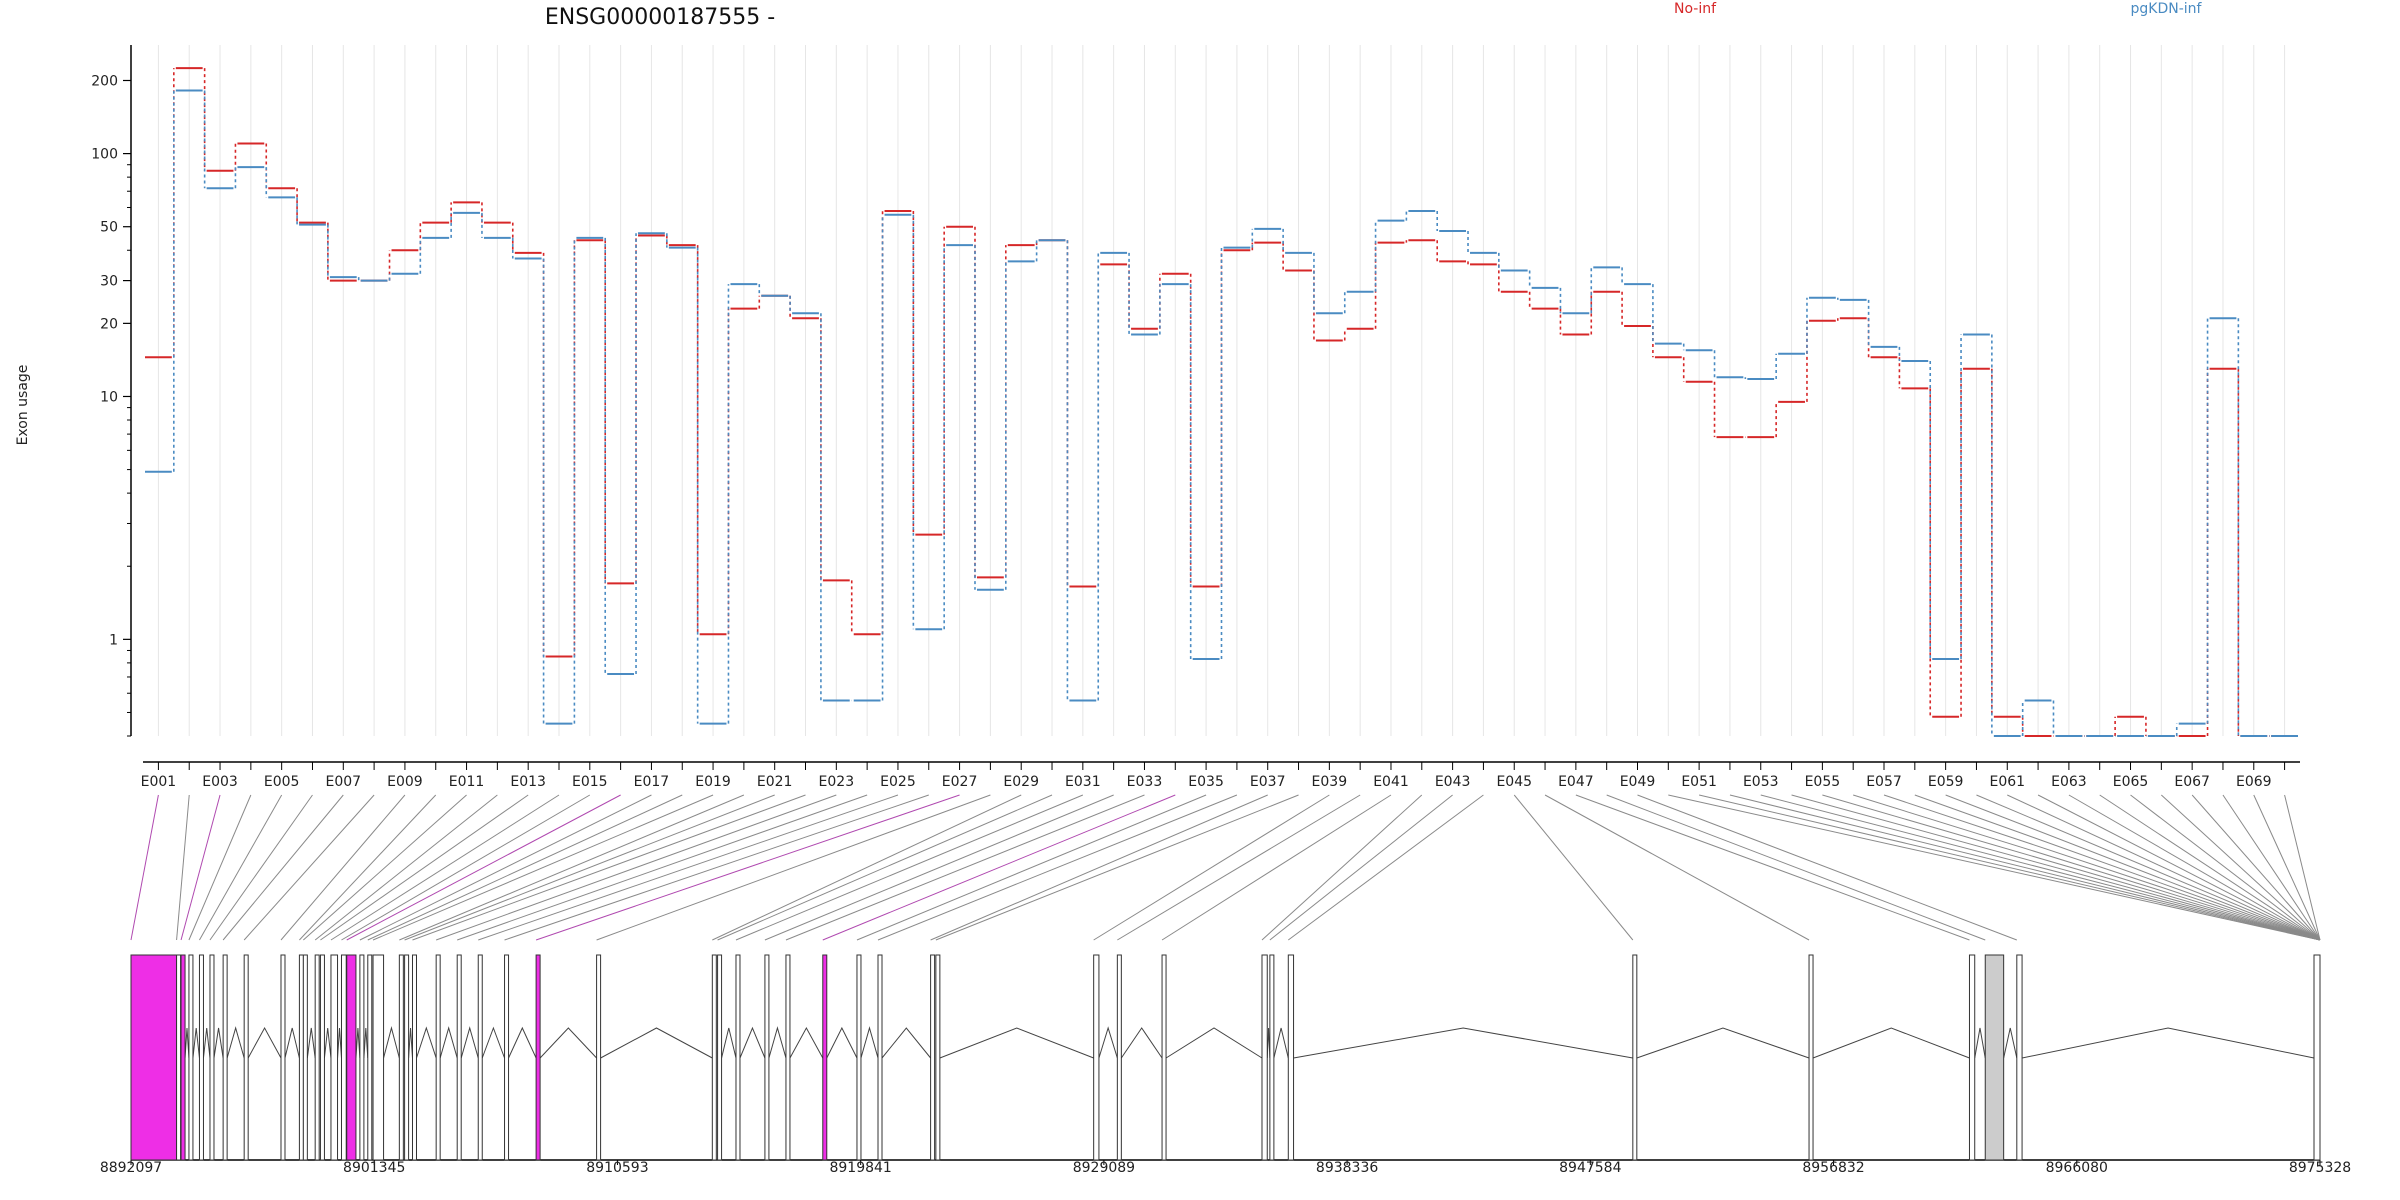 Image resolution: width=2400 pixels, height=1200 pixels. I want to click on x-tick-label-e045: E045, so click(1514, 782).